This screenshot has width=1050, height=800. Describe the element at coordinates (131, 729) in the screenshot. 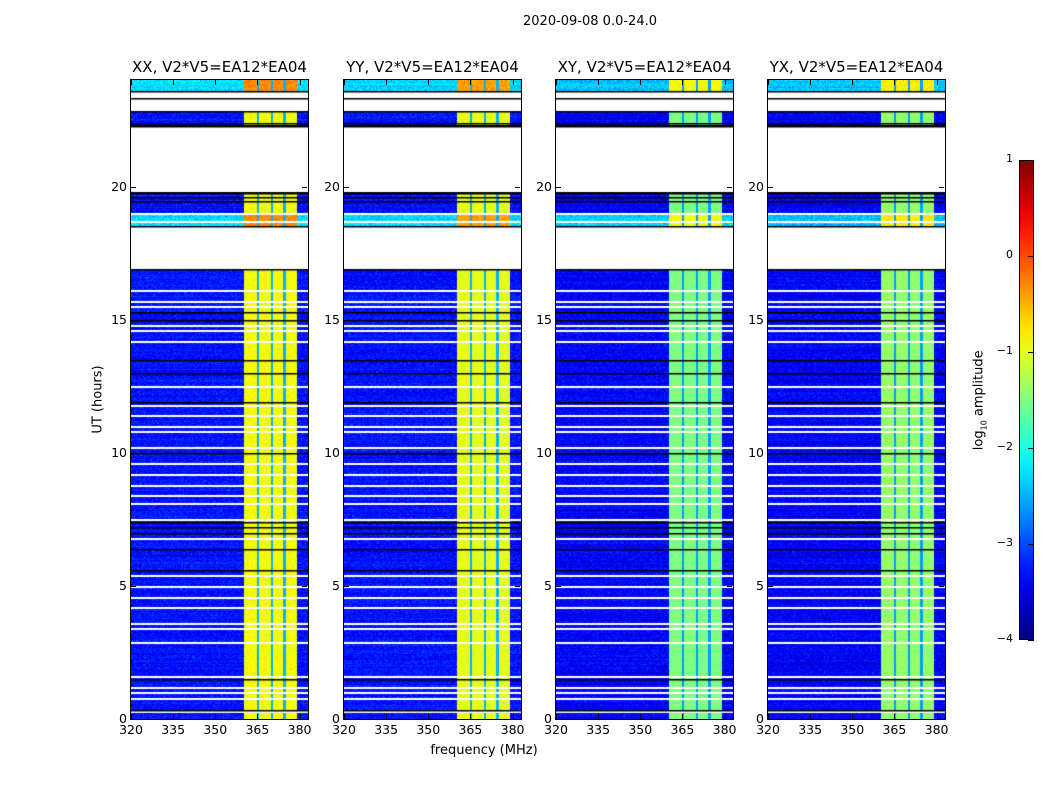

I see `x-tick-label: 320` at that location.